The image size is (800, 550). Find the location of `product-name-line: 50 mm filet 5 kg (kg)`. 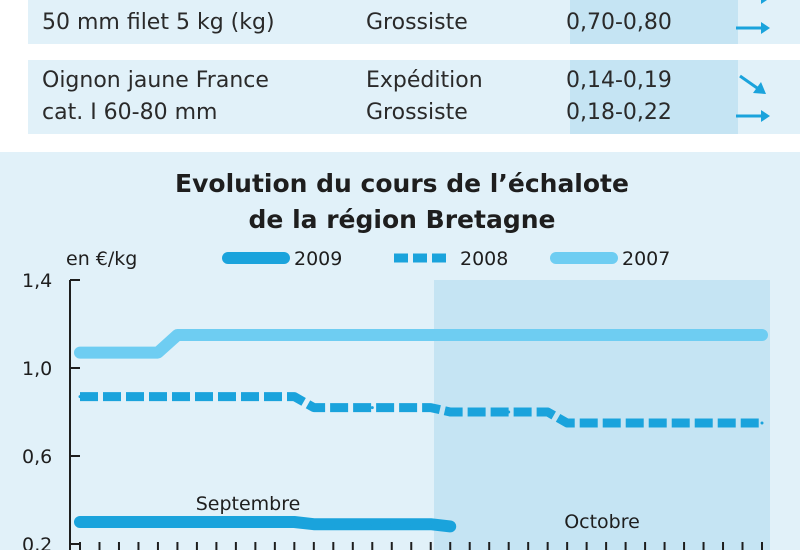

product-name-line: 50 mm filet 5 kg (kg) is located at coordinates (158, 22).